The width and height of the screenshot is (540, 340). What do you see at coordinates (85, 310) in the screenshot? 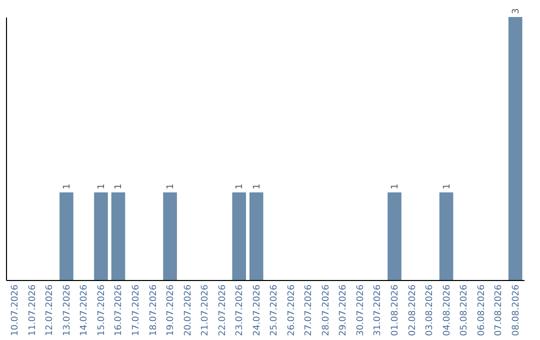
I see `x-tick-label: 14.07.2026` at bounding box center [85, 310].